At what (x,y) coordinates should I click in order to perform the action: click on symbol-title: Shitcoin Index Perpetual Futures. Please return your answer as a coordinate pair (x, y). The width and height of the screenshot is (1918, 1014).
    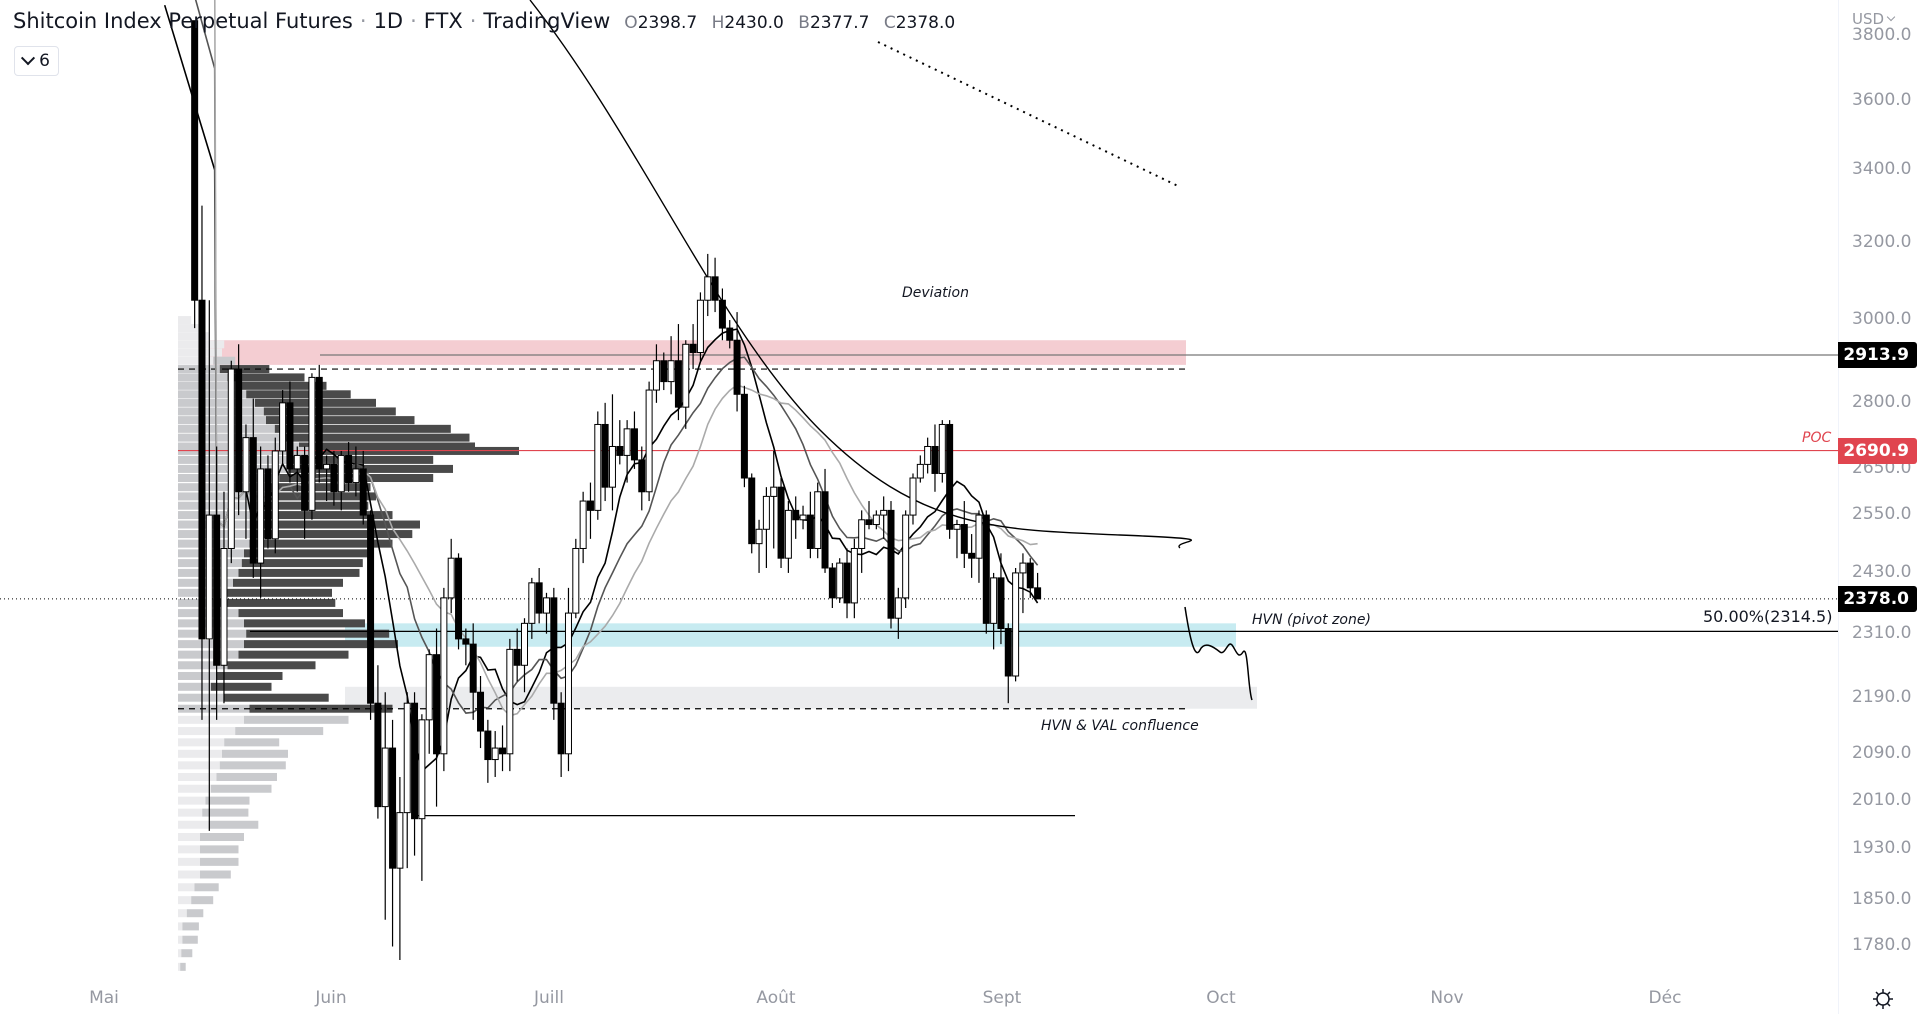
    Looking at the image, I should click on (183, 21).